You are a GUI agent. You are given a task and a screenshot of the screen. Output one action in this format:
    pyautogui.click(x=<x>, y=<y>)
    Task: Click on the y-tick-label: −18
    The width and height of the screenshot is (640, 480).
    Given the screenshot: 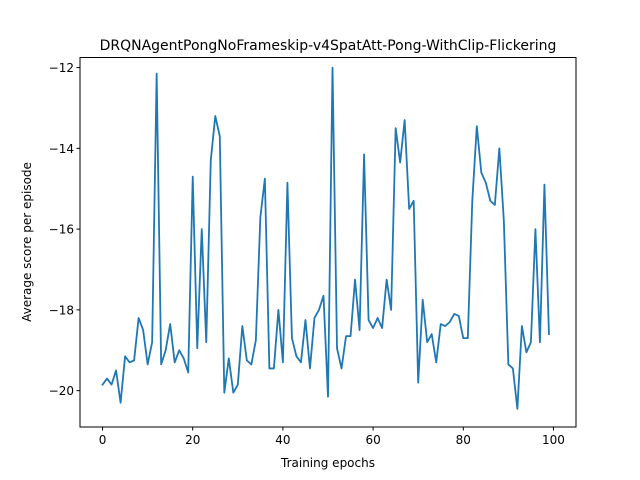 What is the action you would take?
    pyautogui.click(x=61, y=310)
    